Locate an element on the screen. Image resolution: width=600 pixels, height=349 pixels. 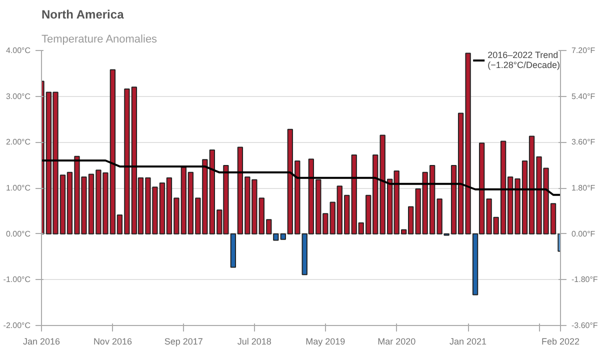
x-tick-label: Jan 2021 is located at coordinates (468, 341).